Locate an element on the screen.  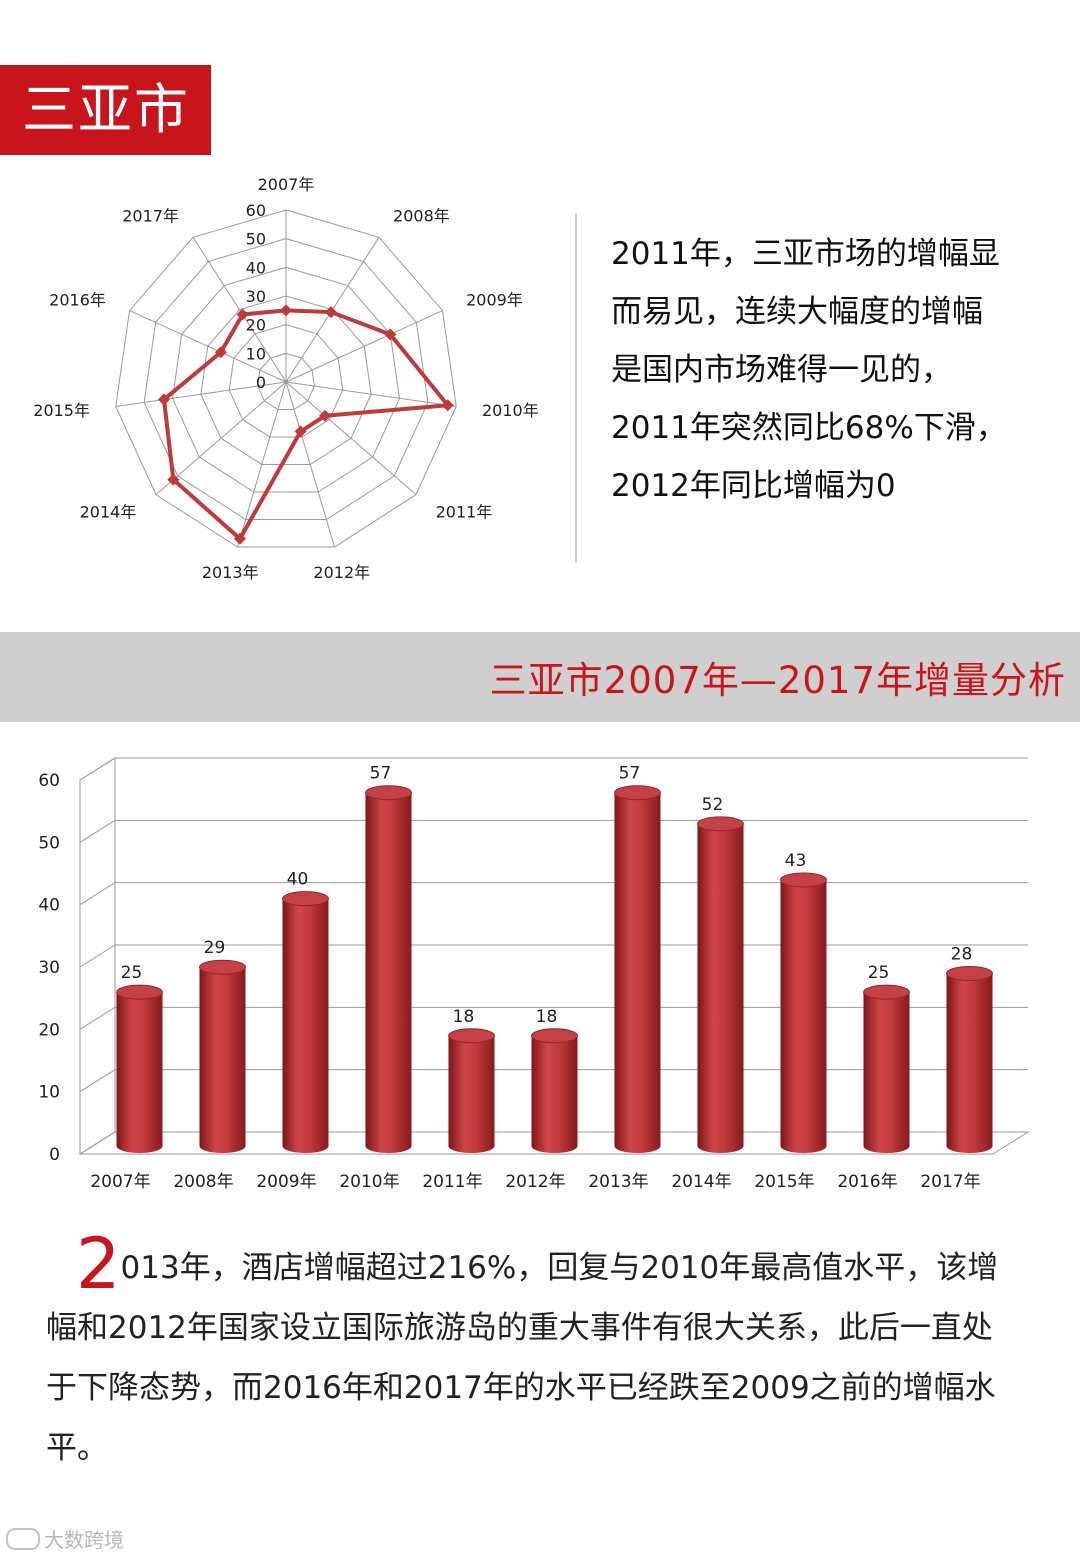
vertical-divider is located at coordinates (576, 388).